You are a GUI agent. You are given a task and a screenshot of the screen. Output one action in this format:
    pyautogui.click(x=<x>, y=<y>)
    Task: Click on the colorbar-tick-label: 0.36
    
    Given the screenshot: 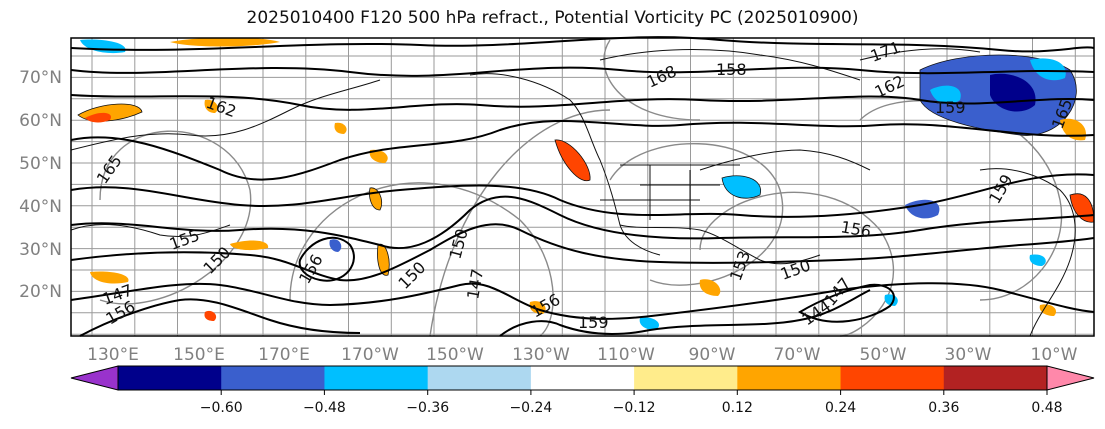 What is the action you would take?
    pyautogui.click(x=943, y=408)
    